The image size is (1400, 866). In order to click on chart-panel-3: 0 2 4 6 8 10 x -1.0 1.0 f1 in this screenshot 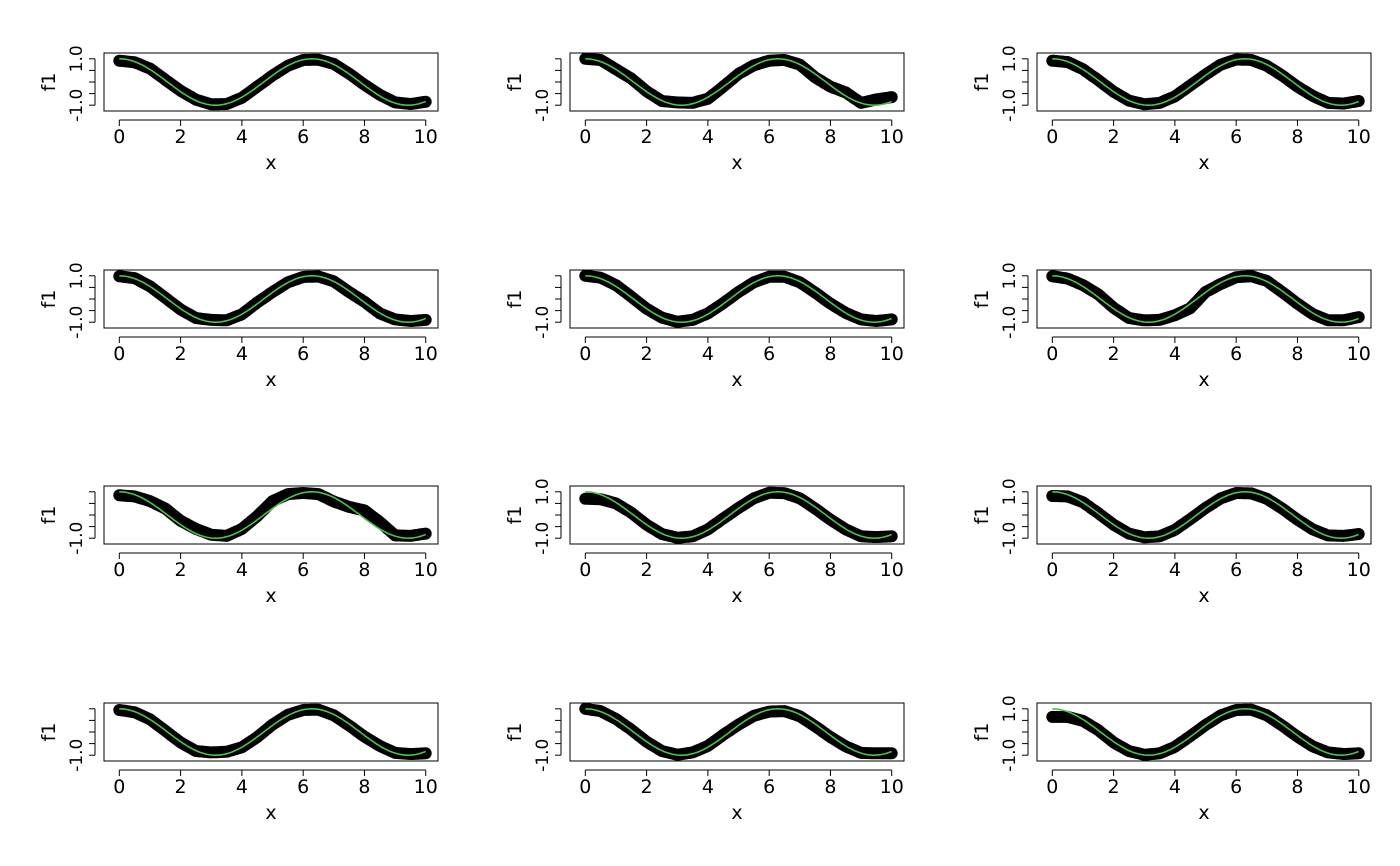, I will do `click(1171, 109)`.